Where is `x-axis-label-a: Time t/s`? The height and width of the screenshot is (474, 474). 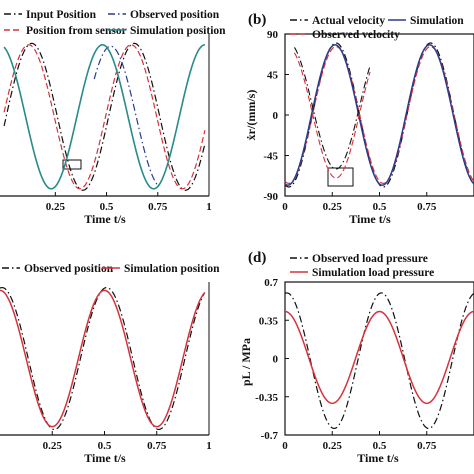
x-axis-label-a: Time t/s is located at coordinates (105, 219).